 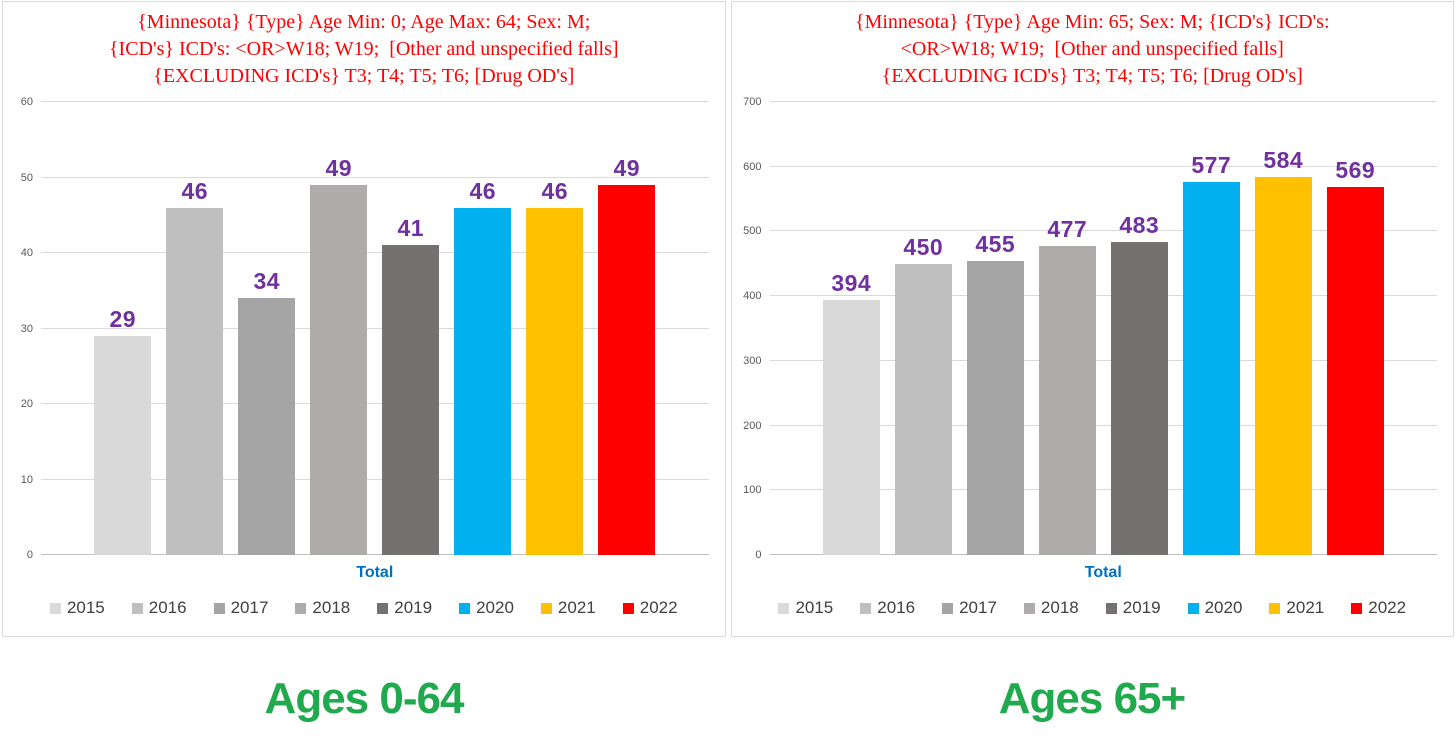 I want to click on bar-2020: 577, so click(x=1211, y=353).